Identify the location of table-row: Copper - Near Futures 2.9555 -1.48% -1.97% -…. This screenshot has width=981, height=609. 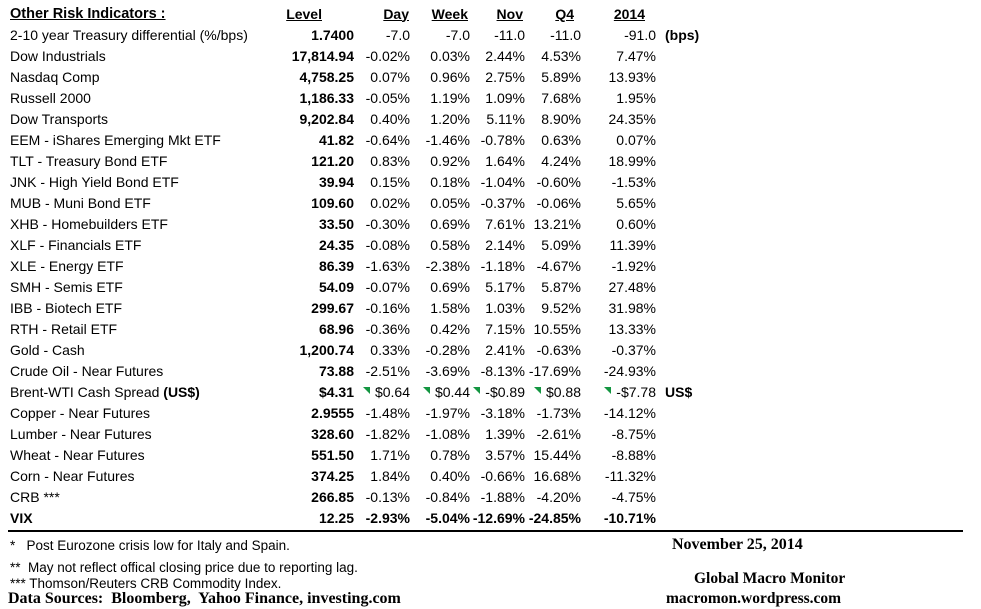
(364, 412).